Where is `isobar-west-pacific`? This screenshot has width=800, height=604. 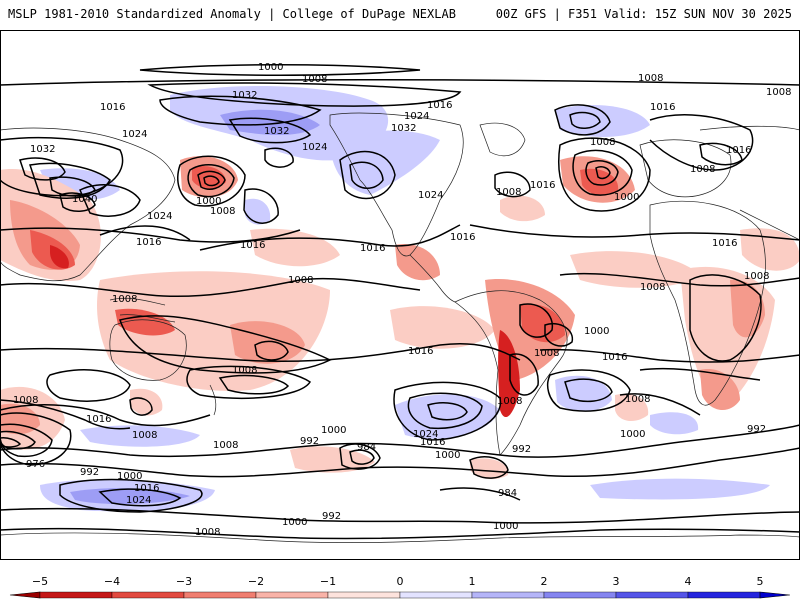 isobar-west-pacific is located at coordinates (261, 206).